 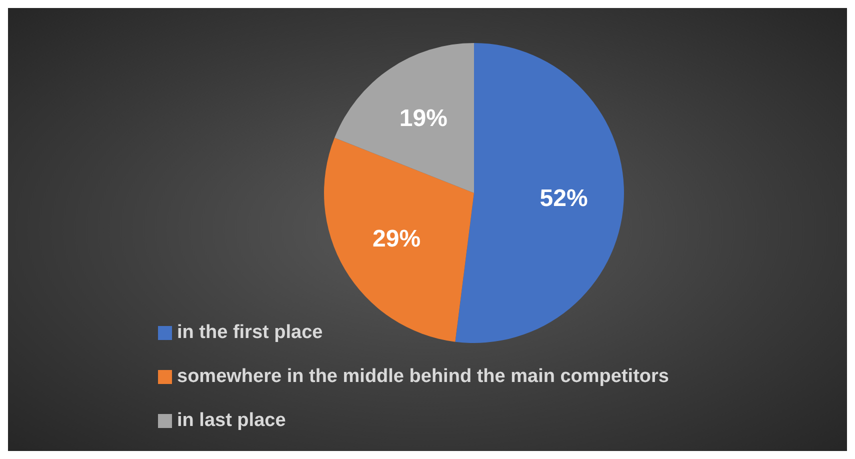 What do you see at coordinates (423, 377) in the screenshot?
I see `legend-label: somewhere in the middle behind the main competitors` at bounding box center [423, 377].